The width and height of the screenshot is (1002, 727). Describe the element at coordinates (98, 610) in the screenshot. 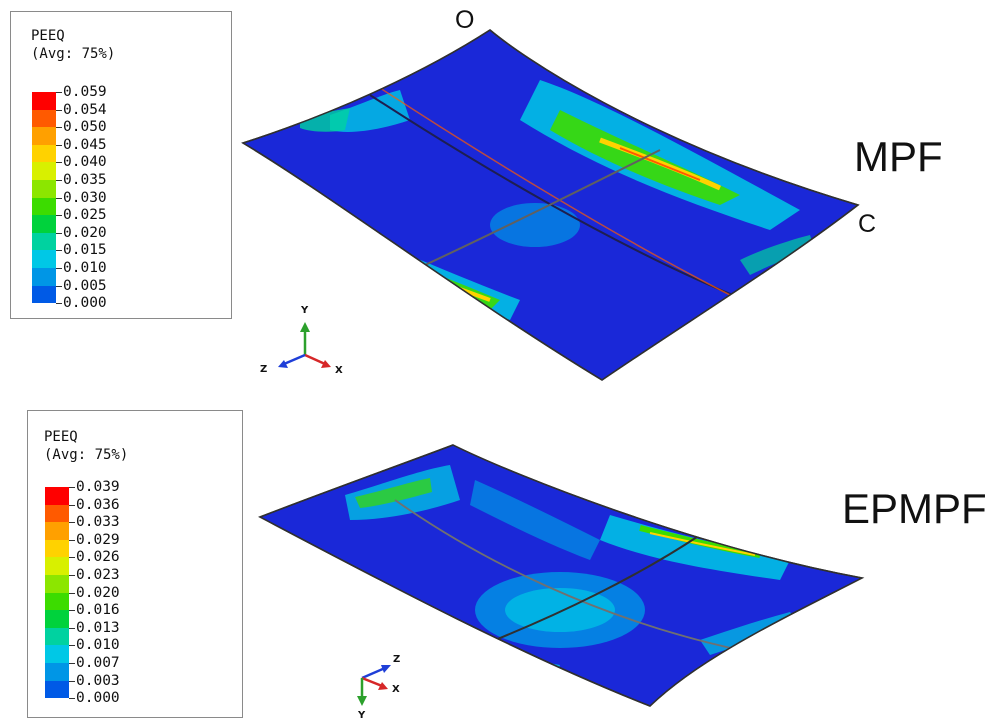

I see `legend-level-label: 0.016` at that location.